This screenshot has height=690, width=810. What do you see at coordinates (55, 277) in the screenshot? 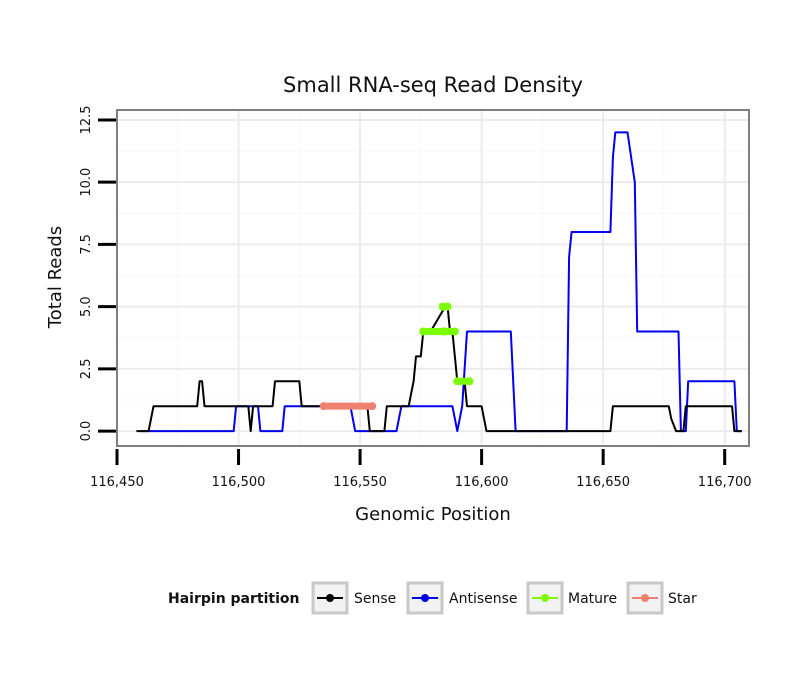
I see `y-axis-title: Total Reads` at bounding box center [55, 277].